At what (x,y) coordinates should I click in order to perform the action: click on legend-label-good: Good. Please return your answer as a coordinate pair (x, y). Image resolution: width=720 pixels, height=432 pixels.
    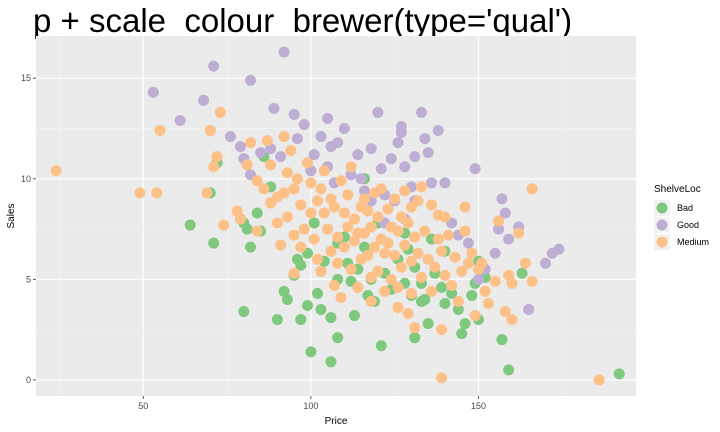
    Looking at the image, I should click on (688, 225).